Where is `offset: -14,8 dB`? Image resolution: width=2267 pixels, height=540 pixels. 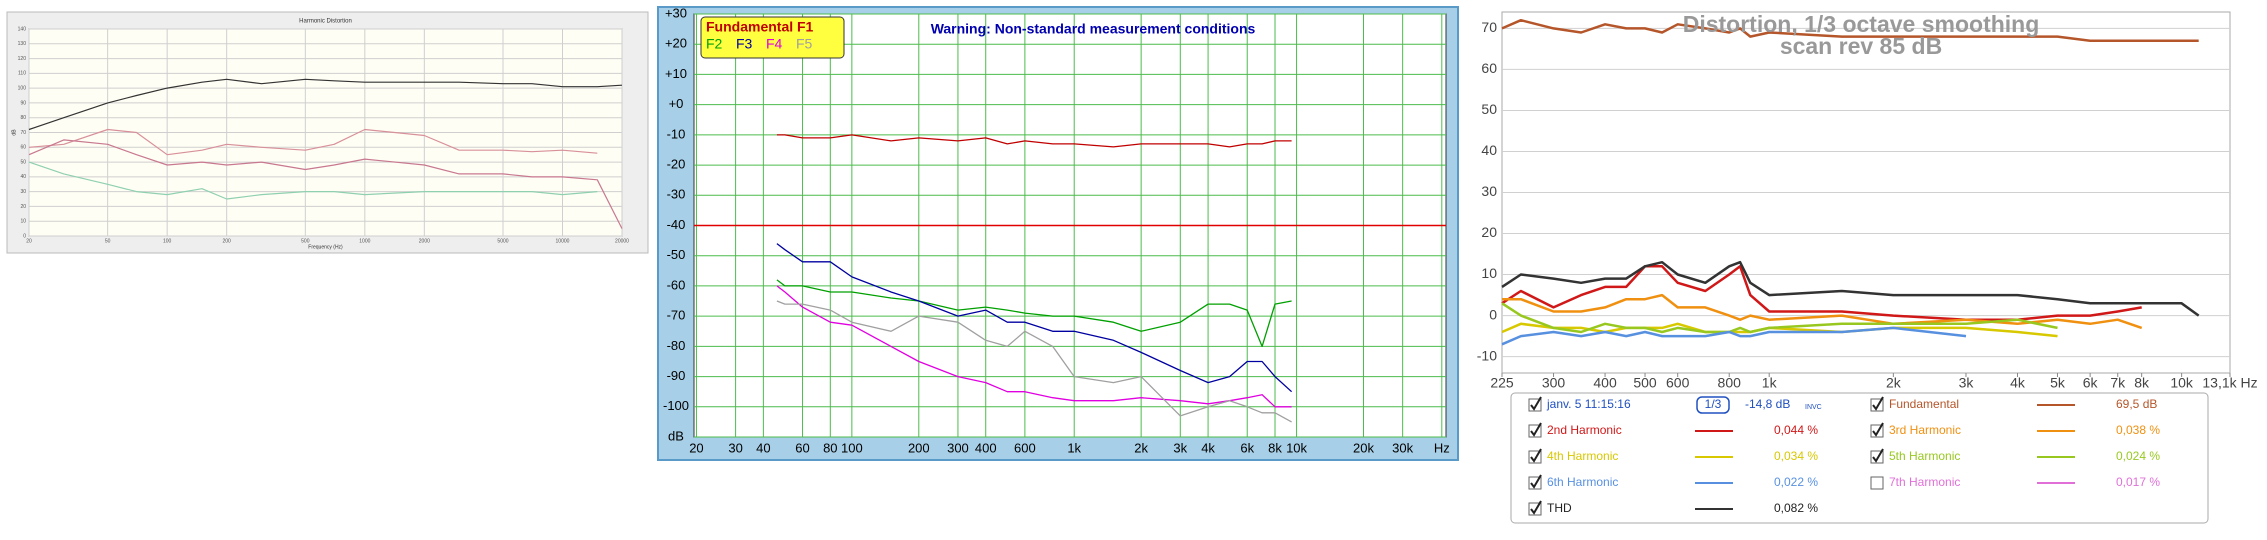
offset: -14,8 dB is located at coordinates (1767, 404).